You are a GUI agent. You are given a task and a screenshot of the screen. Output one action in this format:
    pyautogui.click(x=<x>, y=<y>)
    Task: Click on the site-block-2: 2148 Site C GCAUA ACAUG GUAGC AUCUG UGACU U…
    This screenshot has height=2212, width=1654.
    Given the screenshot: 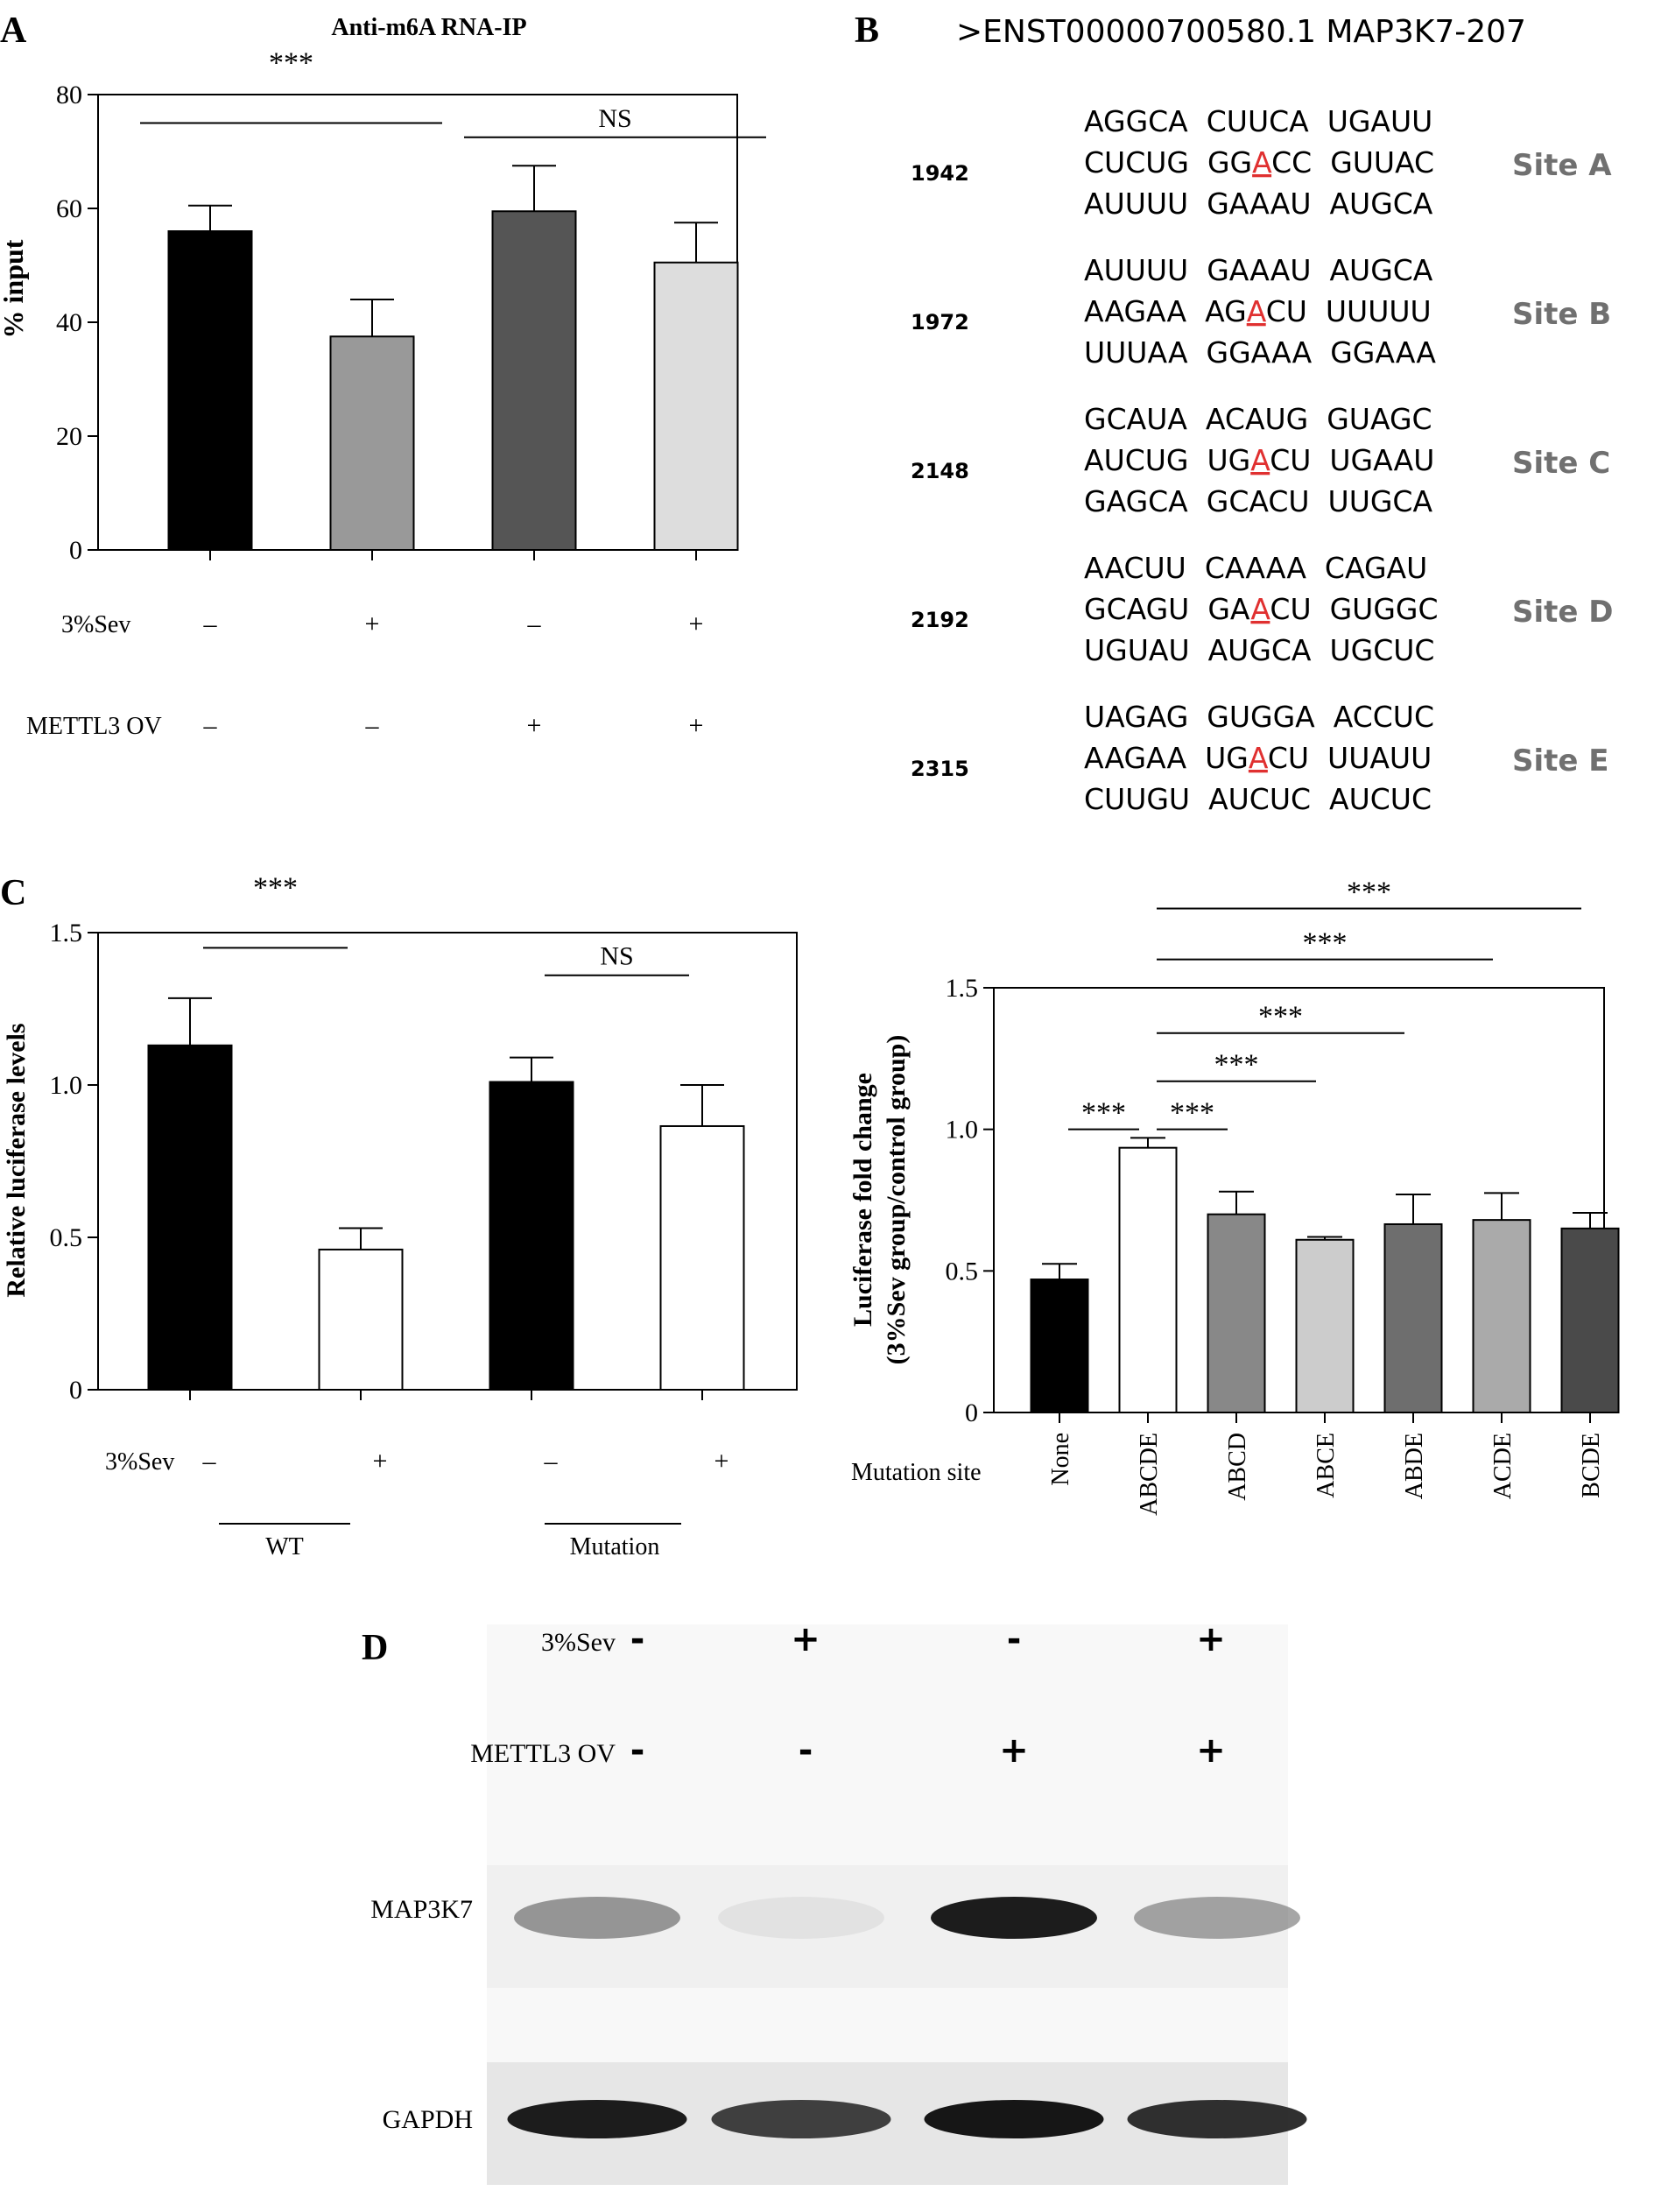 What is the action you would take?
    pyautogui.click(x=1260, y=460)
    